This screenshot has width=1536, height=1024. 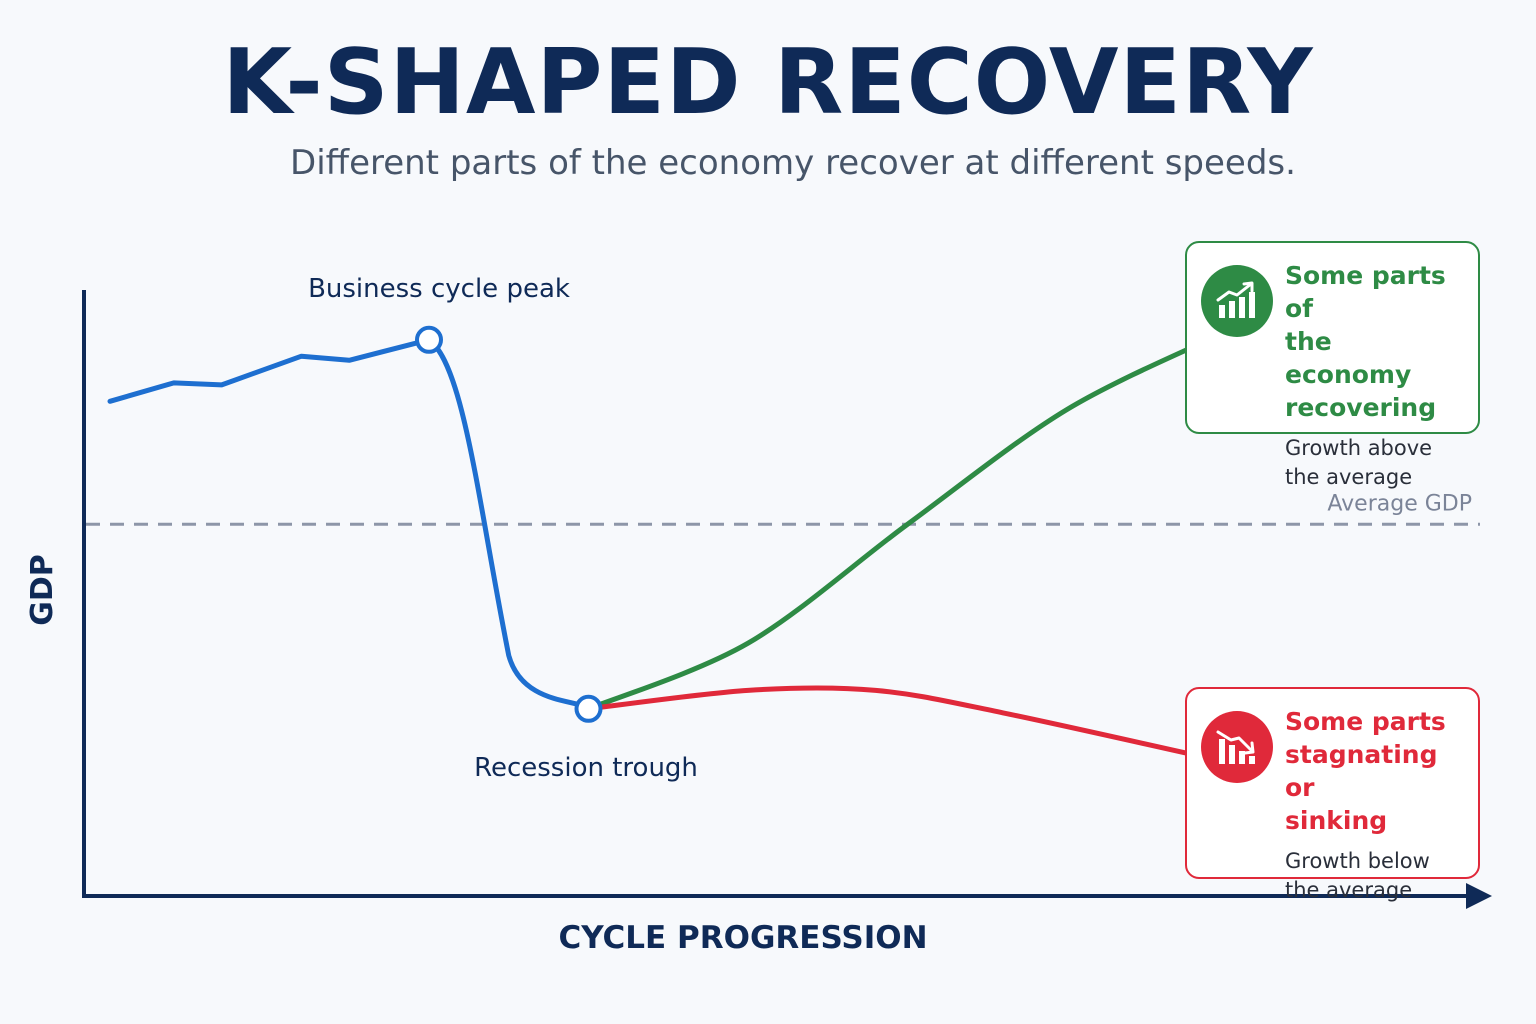 I want to click on x-axis-arrow, so click(x=1479, y=896).